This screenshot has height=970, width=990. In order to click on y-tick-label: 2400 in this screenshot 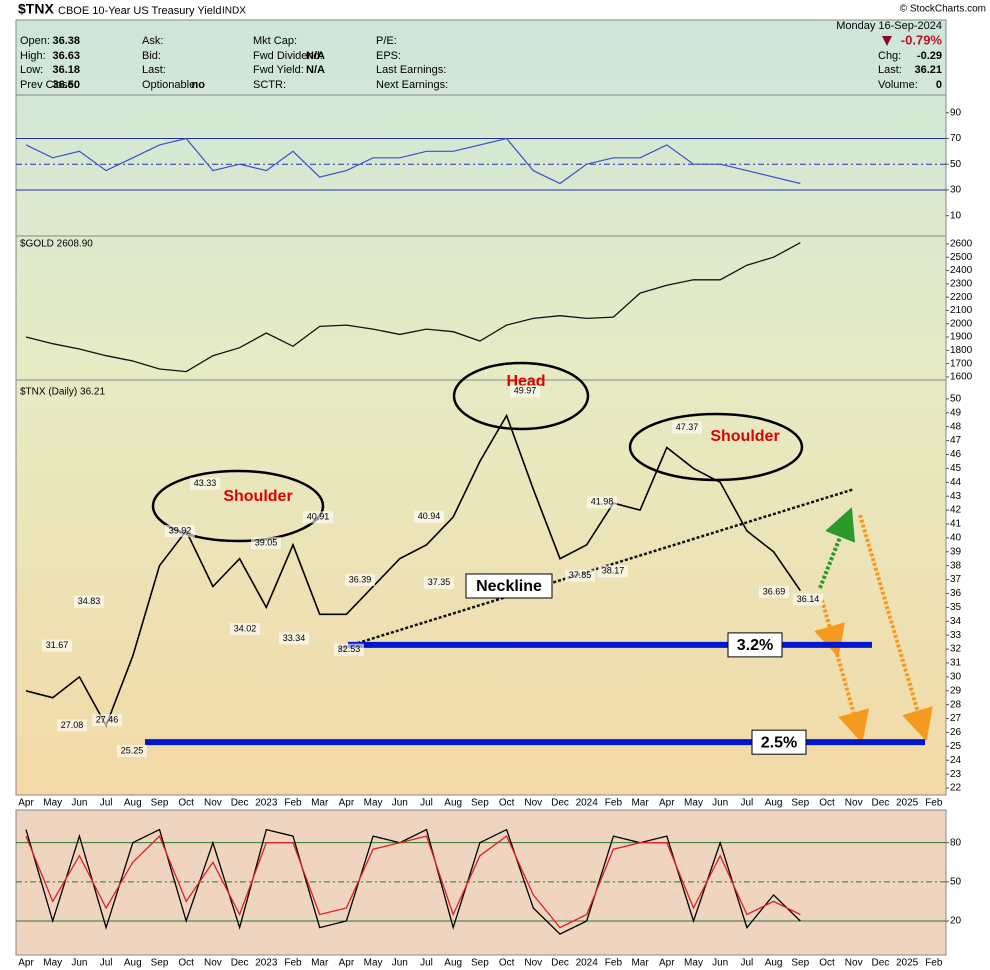, I will do `click(961, 270)`.